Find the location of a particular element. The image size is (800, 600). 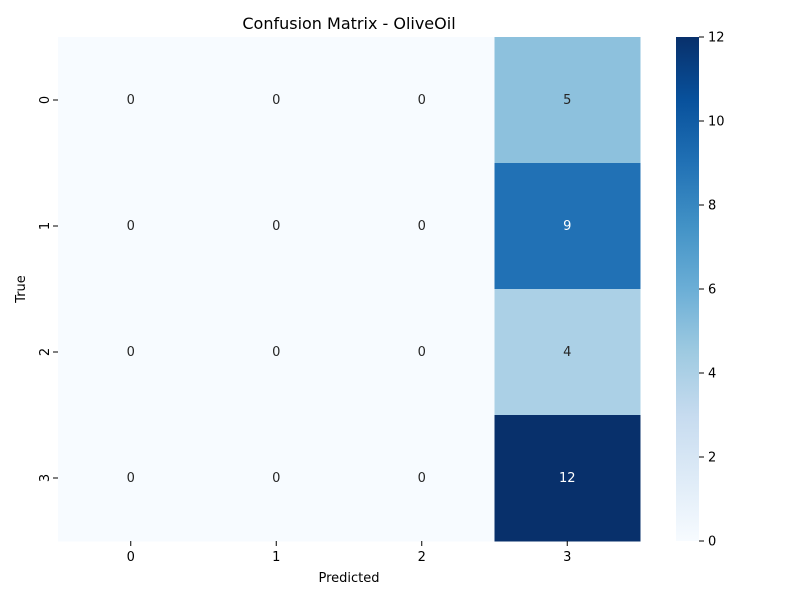

colorbar-ticks: 0 2 4 6 8 10 12 is located at coordinates (712, 290).